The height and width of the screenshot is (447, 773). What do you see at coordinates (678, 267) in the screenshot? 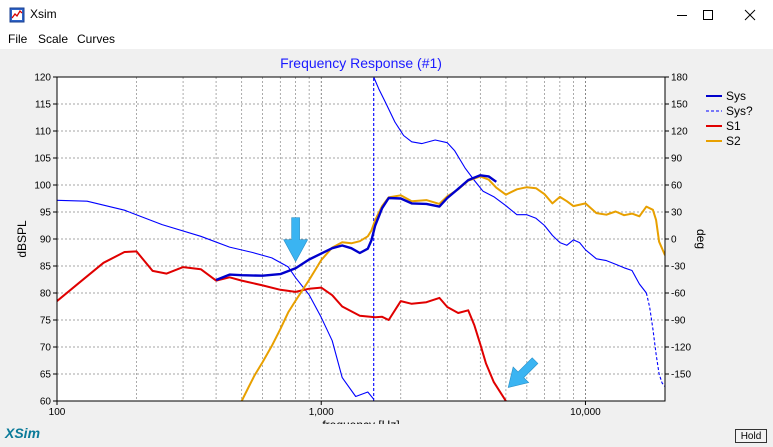
I see `y2-tick-label: -30` at bounding box center [678, 267].